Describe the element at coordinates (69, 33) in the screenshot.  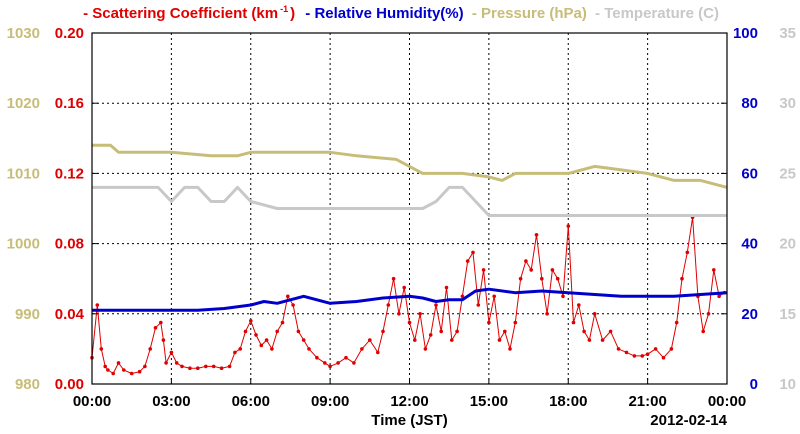
I see `y-tick-label-scattering: 0.20` at that location.